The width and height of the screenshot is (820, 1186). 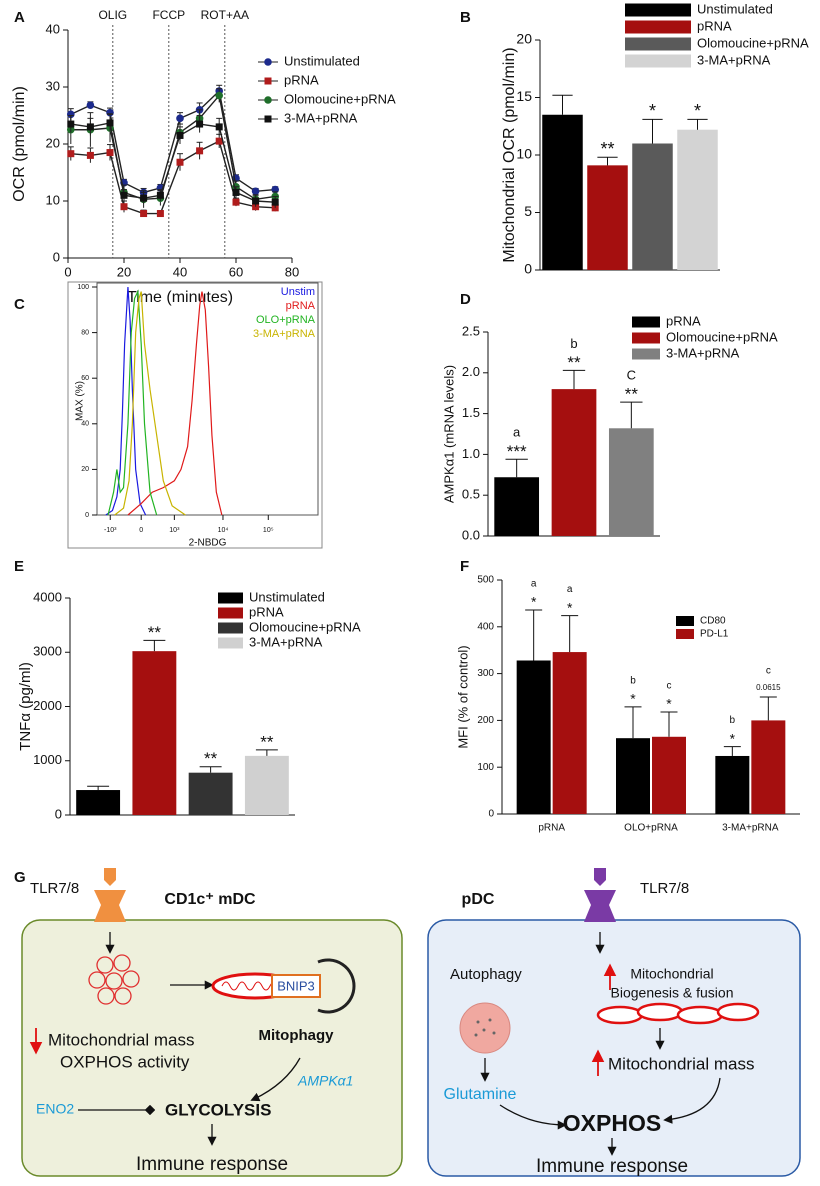 I want to click on y-tick-label: 0.5, so click(x=471, y=494).